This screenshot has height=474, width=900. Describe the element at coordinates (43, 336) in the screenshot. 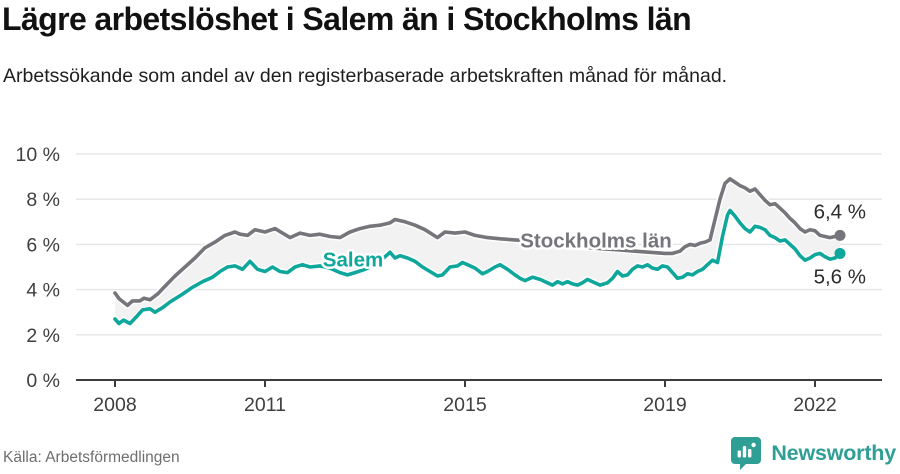

I see `y-tick-label: 2 %` at that location.